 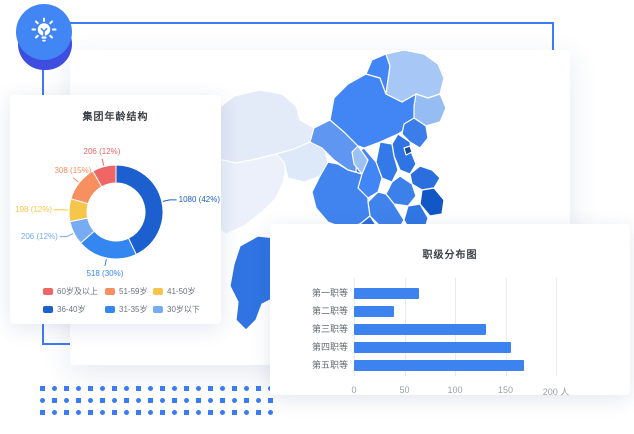 What do you see at coordinates (556, 392) in the screenshot?
I see `axis-tick-label: 200 人` at bounding box center [556, 392].